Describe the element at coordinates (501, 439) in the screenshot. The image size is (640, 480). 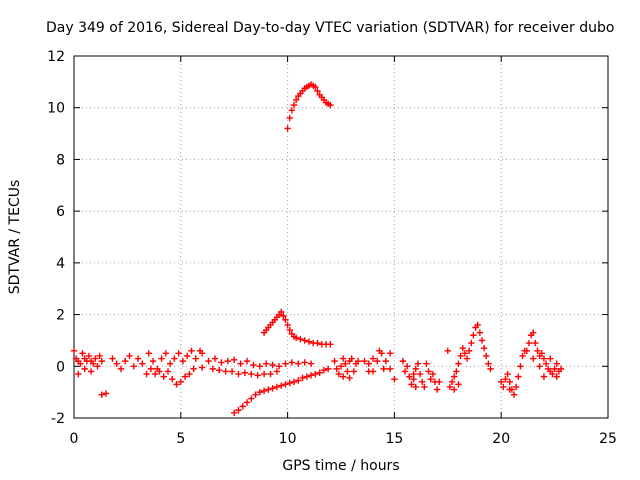
I see `x-tick-label: 20` at that location.